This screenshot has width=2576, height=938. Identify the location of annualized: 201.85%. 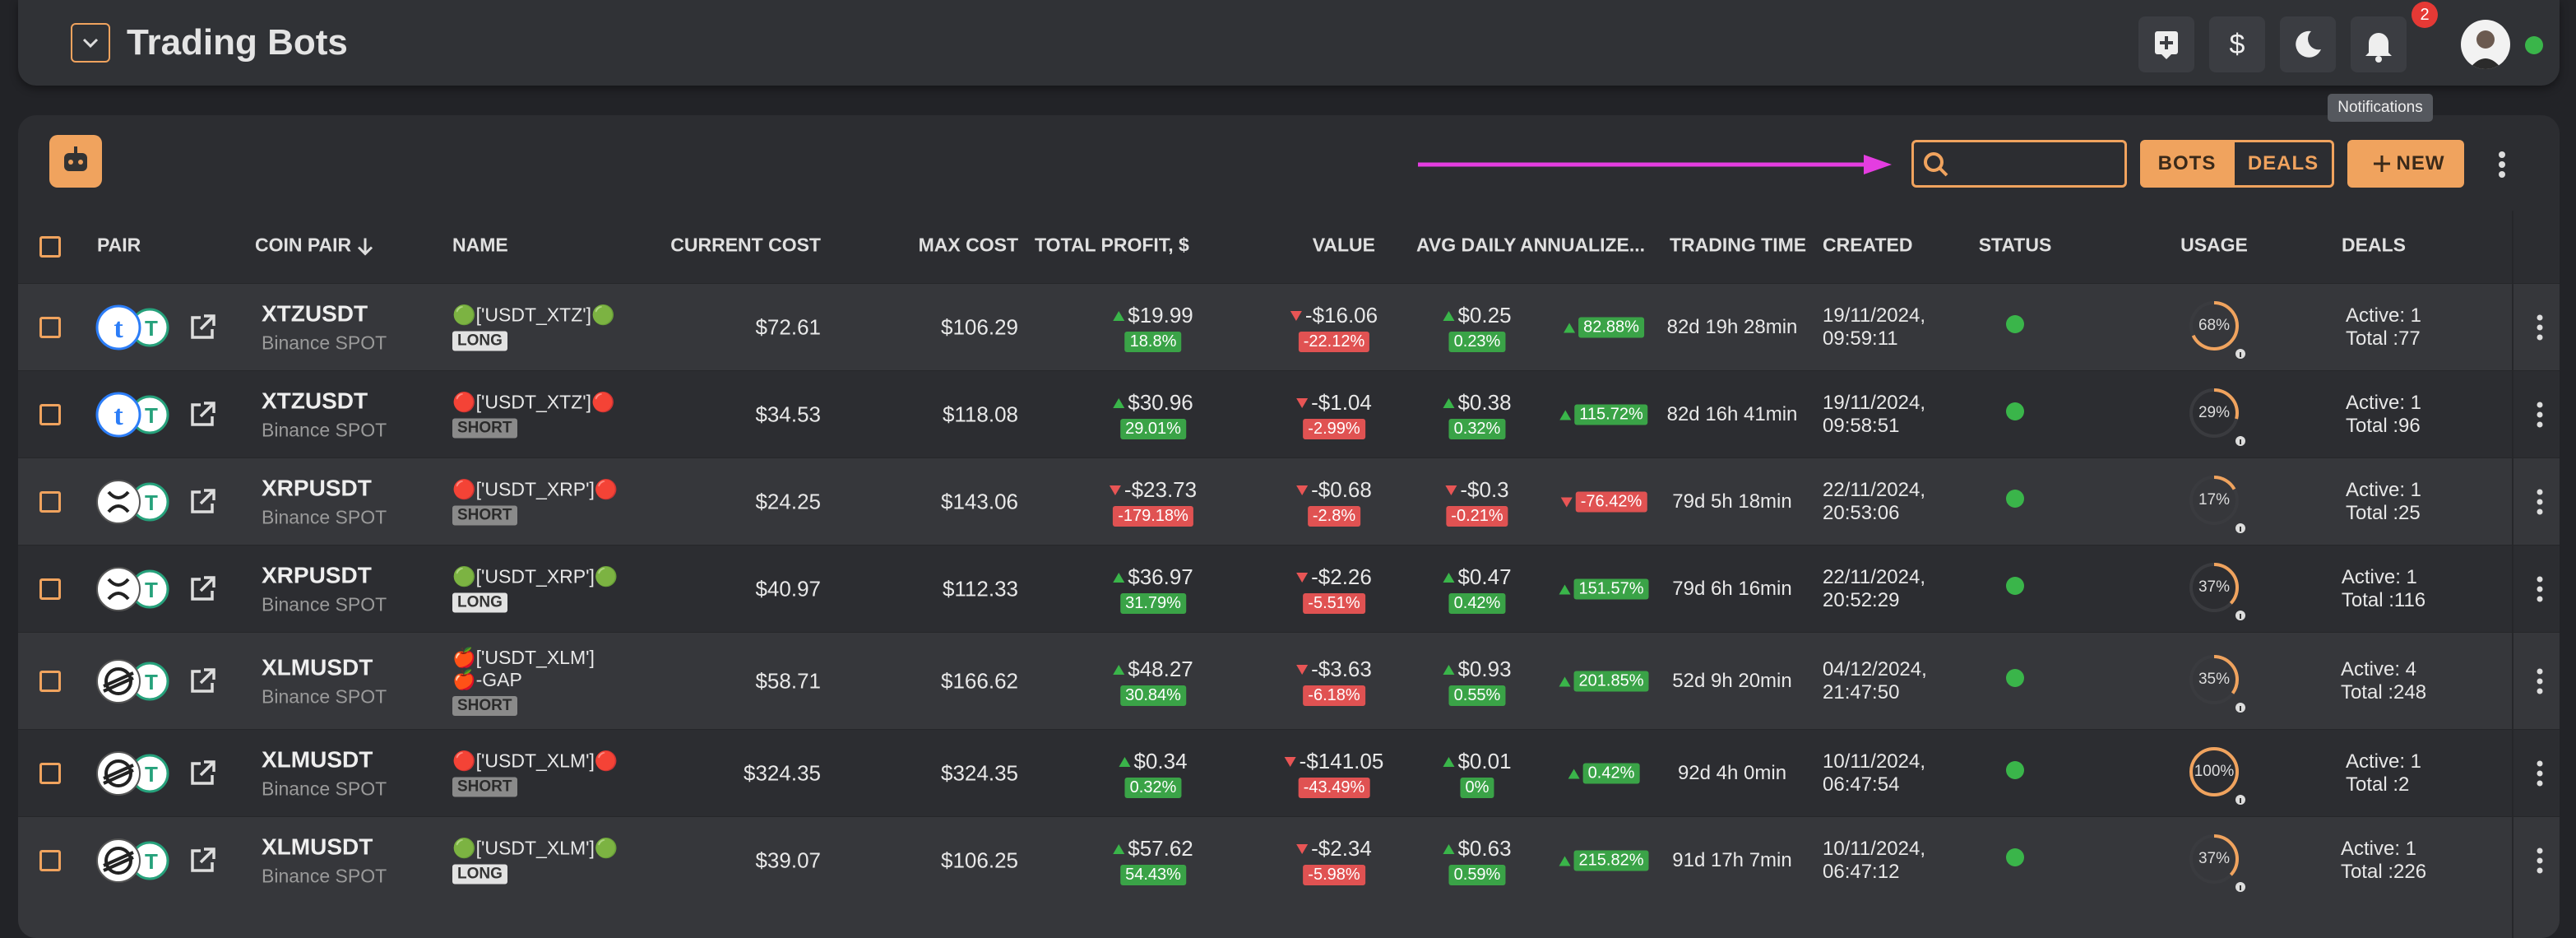
(1611, 681).